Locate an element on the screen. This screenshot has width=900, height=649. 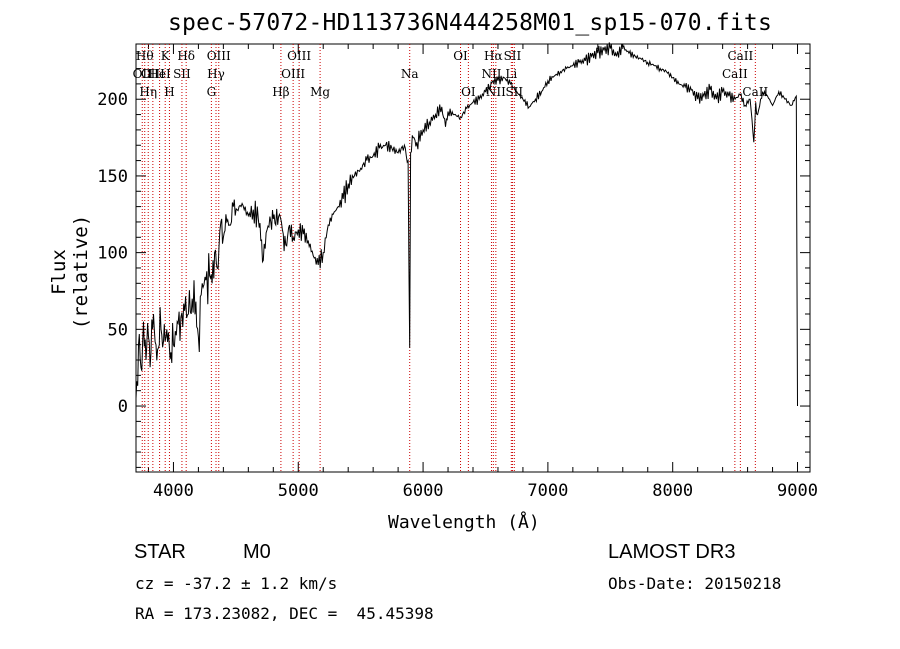
spectral-line-label: HeI is located at coordinates (159, 74).